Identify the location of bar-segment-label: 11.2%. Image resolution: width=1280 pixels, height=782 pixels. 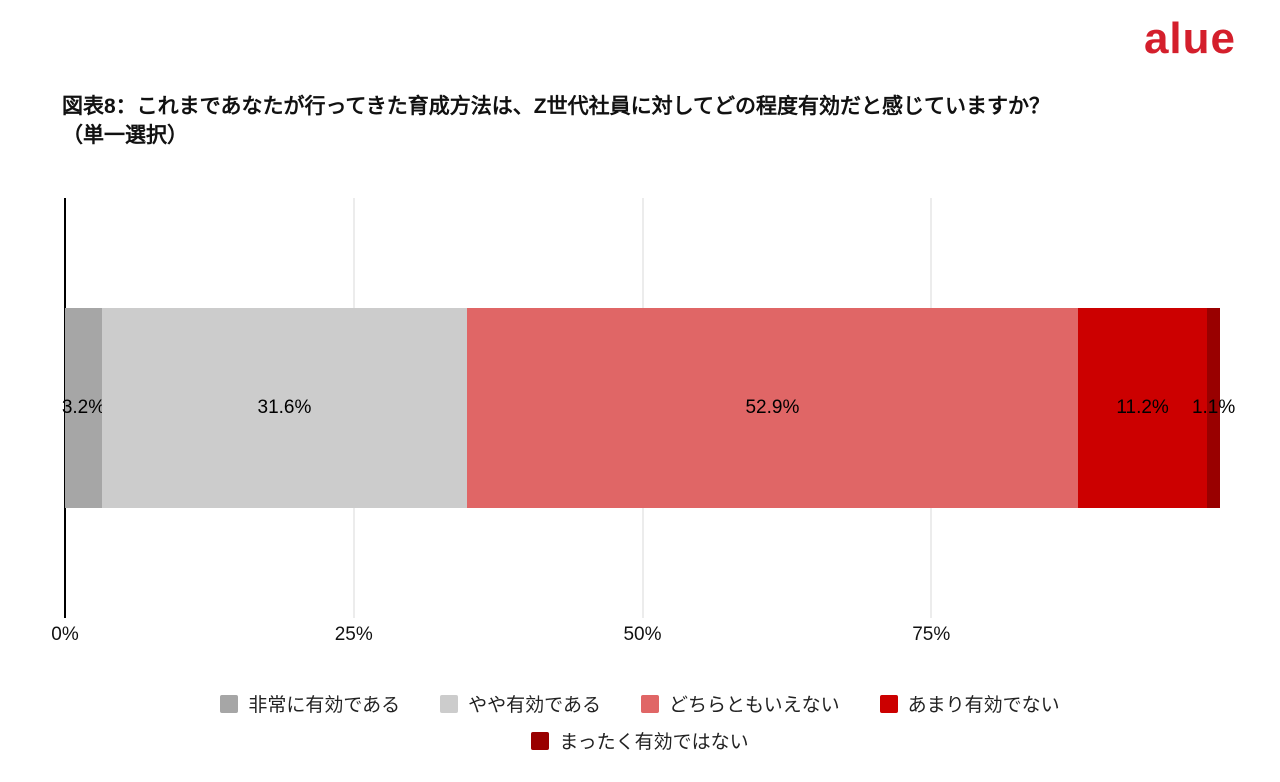
(1142, 407).